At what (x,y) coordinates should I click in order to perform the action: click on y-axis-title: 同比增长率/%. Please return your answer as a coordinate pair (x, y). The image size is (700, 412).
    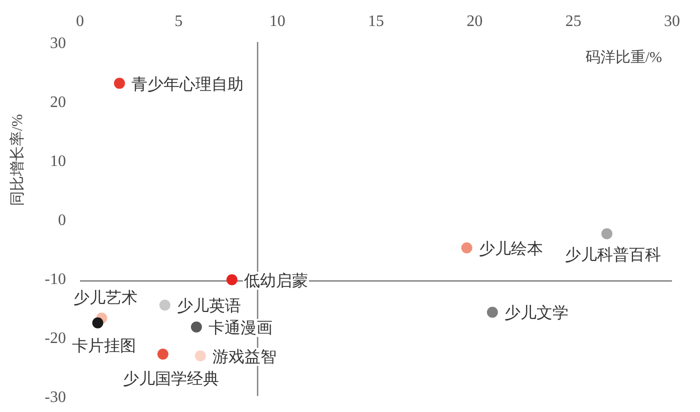
    Looking at the image, I should click on (17, 160).